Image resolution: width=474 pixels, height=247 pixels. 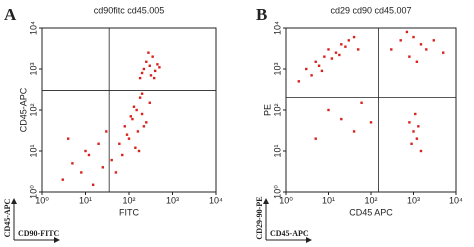 What do you see at coordinates (7, 217) in the screenshot?
I see `corner-y-label: CD45-APC` at bounding box center [7, 217].